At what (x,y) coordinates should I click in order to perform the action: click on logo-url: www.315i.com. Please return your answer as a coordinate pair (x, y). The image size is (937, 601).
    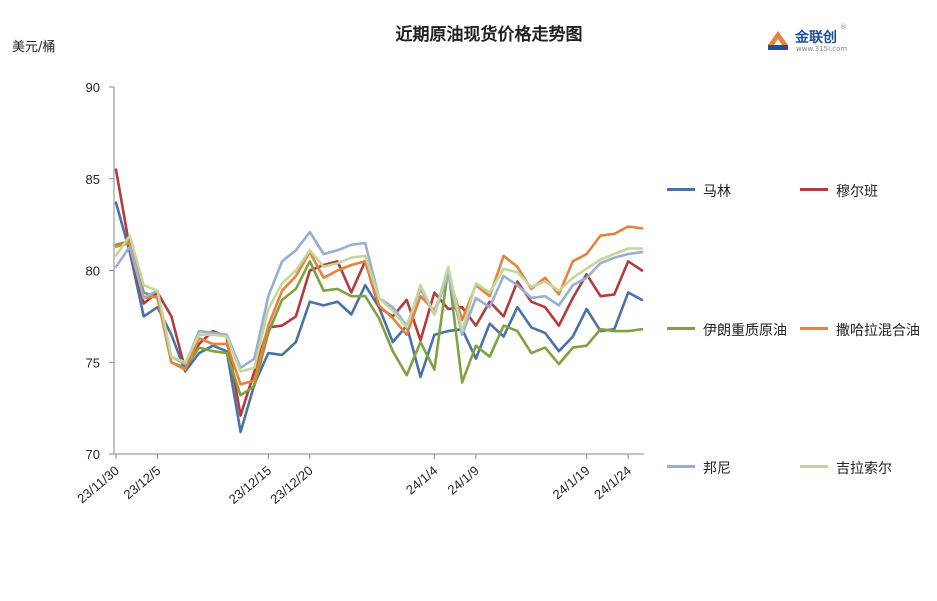
    Looking at the image, I should click on (822, 49).